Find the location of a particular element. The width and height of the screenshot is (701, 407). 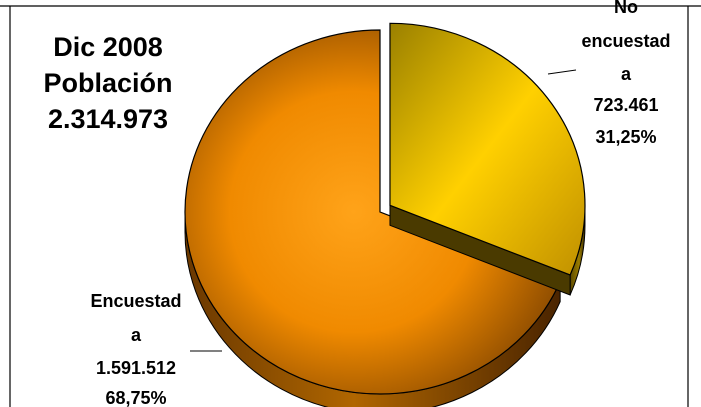

label-encuestada-line-1: Encuestad is located at coordinates (135, 301).